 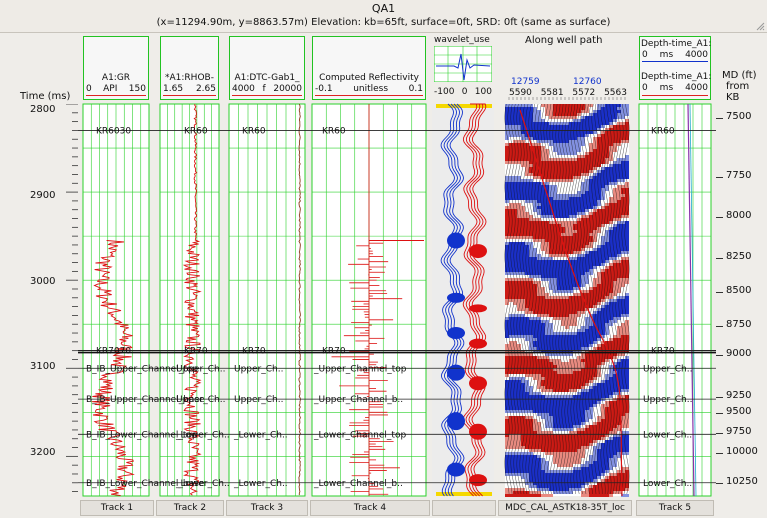 What do you see at coordinates (564, 40) in the screenshot?
I see `seismic-title: Along well path` at bounding box center [564, 40].